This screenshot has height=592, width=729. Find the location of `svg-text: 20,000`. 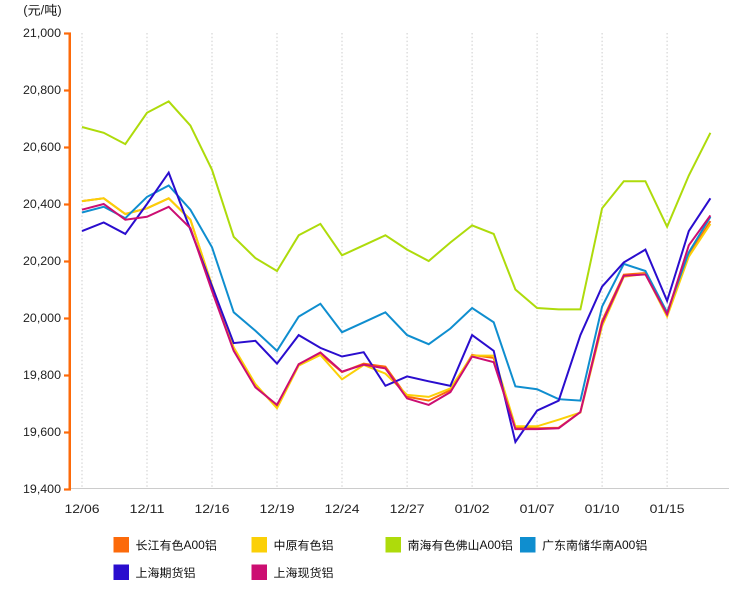

svg-text: 20,000 is located at coordinates (42, 318).